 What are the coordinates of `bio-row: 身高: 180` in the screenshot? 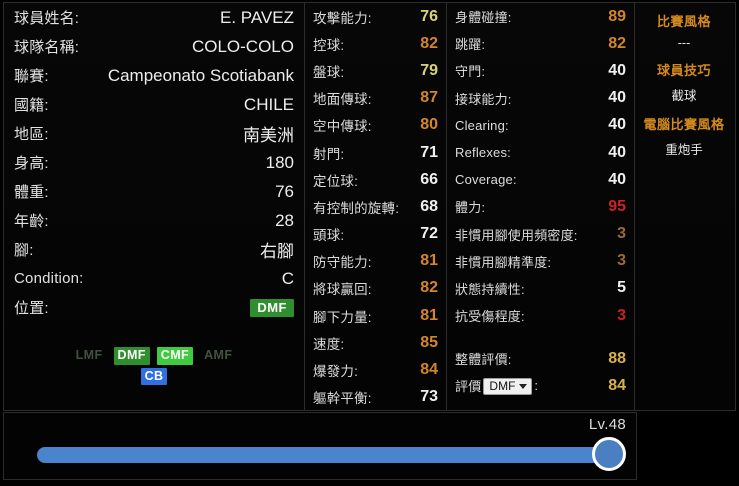 It's located at (154, 162).